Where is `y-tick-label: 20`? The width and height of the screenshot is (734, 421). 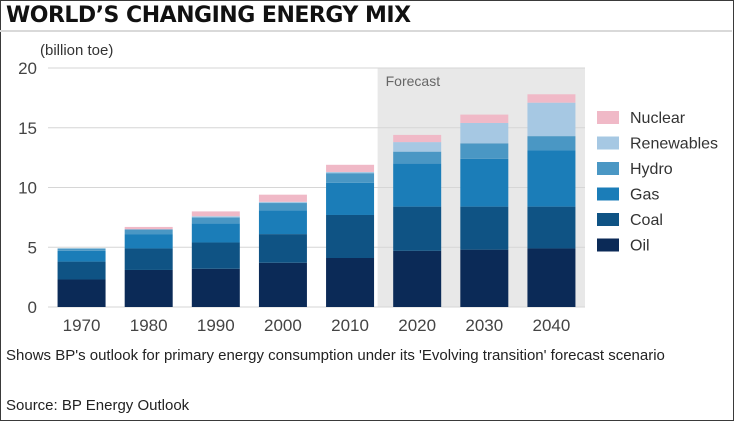
y-tick-label: 20 is located at coordinates (27, 68).